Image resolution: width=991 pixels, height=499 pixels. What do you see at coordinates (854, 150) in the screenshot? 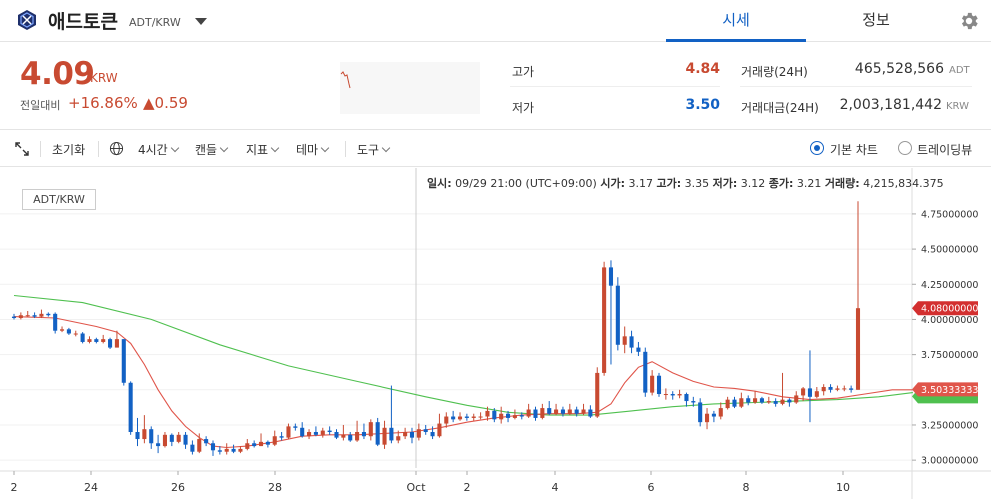
I see `basic-chart-label: 기본 차트` at bounding box center [854, 150].